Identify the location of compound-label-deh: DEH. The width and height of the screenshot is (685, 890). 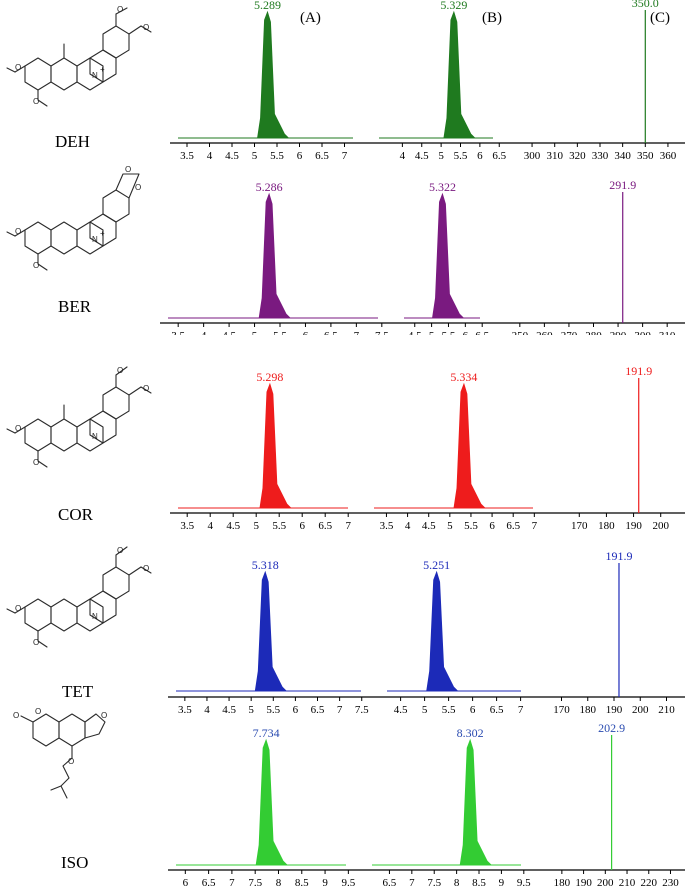
(72, 141).